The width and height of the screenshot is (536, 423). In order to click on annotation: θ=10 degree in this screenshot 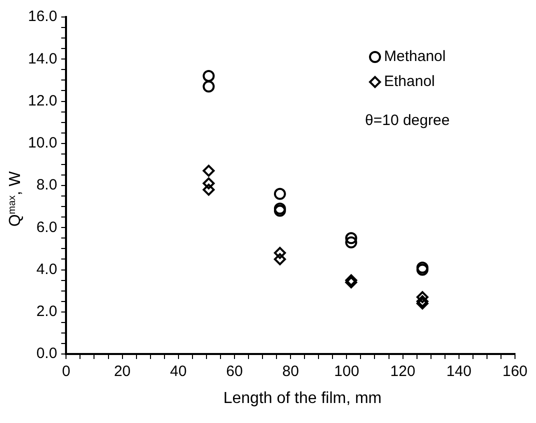, I will do `click(407, 121)`.